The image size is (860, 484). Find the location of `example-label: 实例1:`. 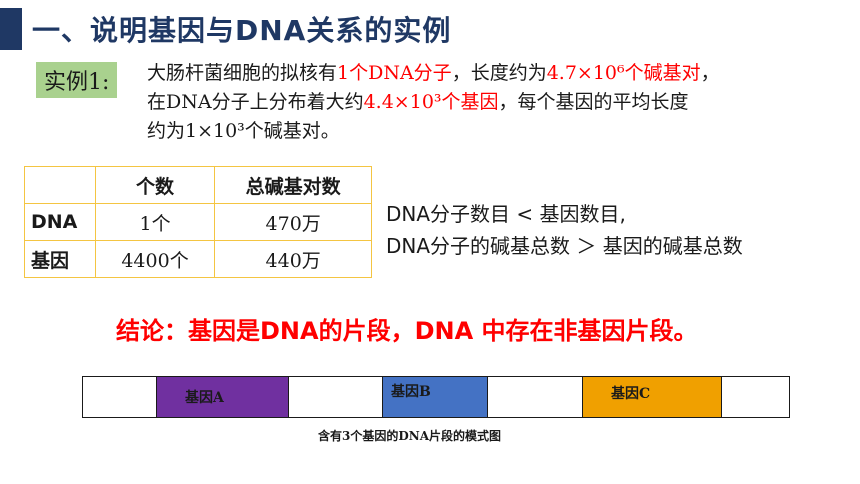

example-label: 实例1: is located at coordinates (77, 80).